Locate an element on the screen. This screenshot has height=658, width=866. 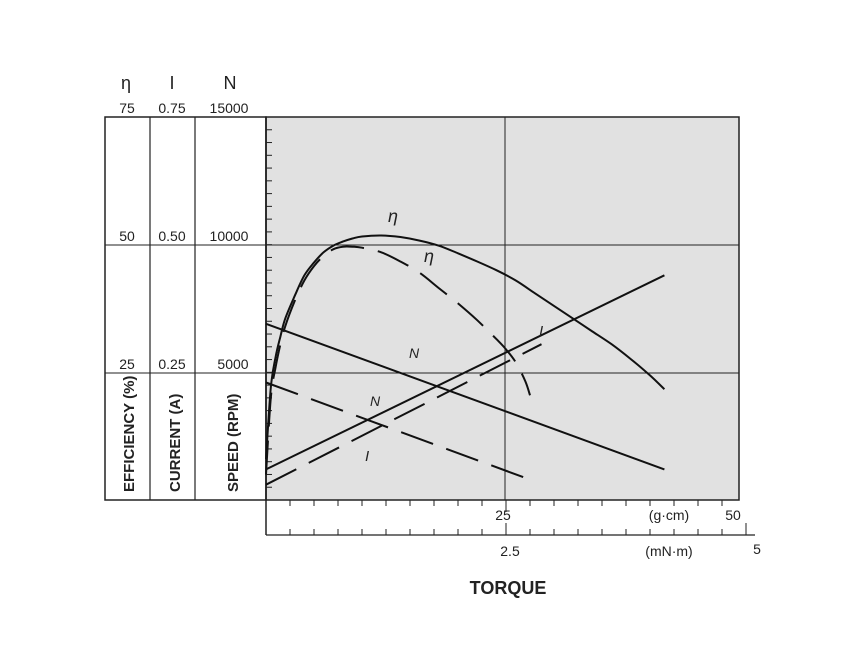
axis-symbol-speed: N is located at coordinates (230, 83).